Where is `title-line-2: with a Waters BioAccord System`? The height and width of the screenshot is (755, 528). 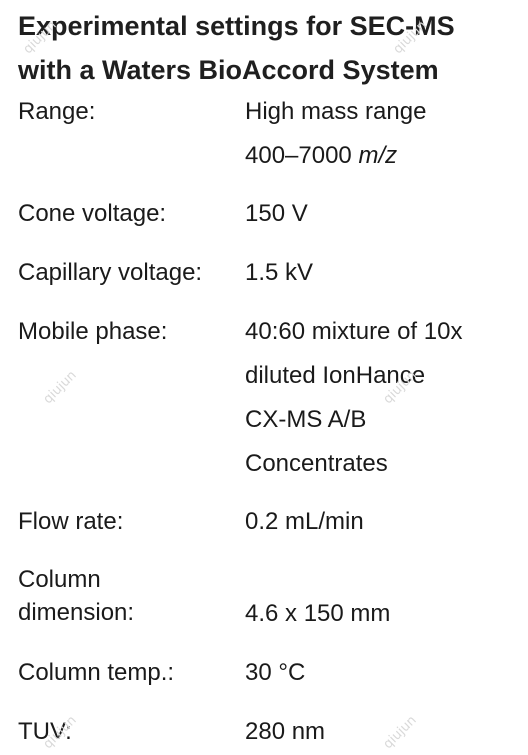
title-line-2: with a Waters BioAccord System is located at coordinates (228, 70).